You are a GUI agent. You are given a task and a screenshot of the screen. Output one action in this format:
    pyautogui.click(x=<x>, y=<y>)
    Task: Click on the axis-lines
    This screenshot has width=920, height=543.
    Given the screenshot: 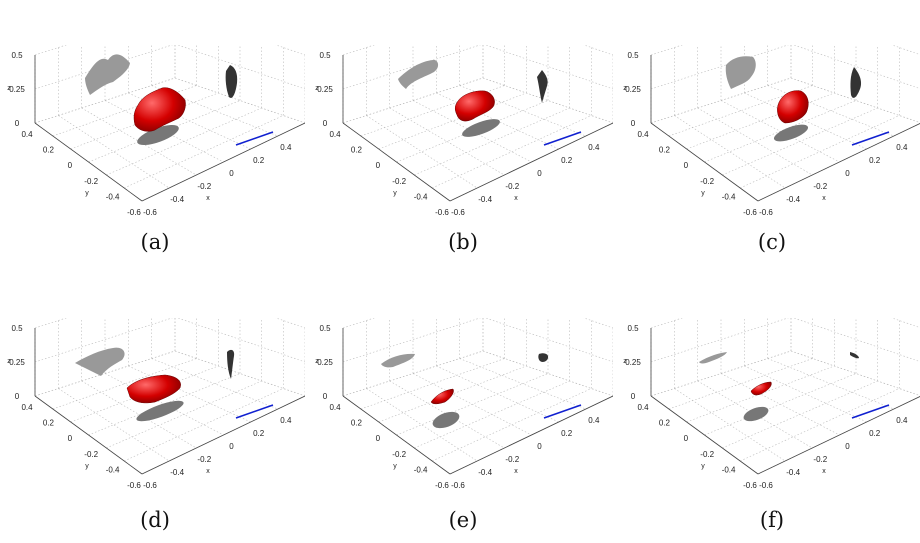 What is the action you would take?
    pyautogui.click(x=477, y=128)
    